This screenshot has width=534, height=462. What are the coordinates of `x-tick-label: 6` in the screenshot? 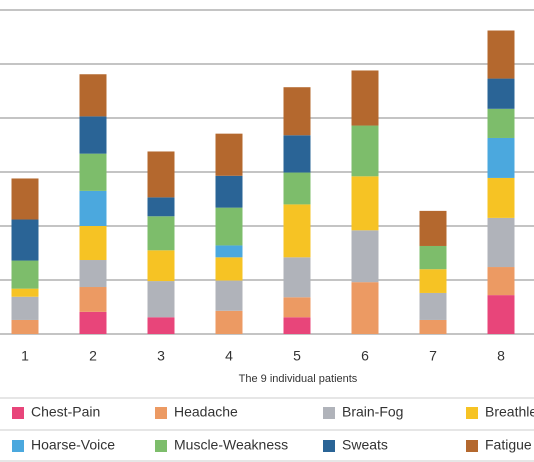 It's located at (365, 356).